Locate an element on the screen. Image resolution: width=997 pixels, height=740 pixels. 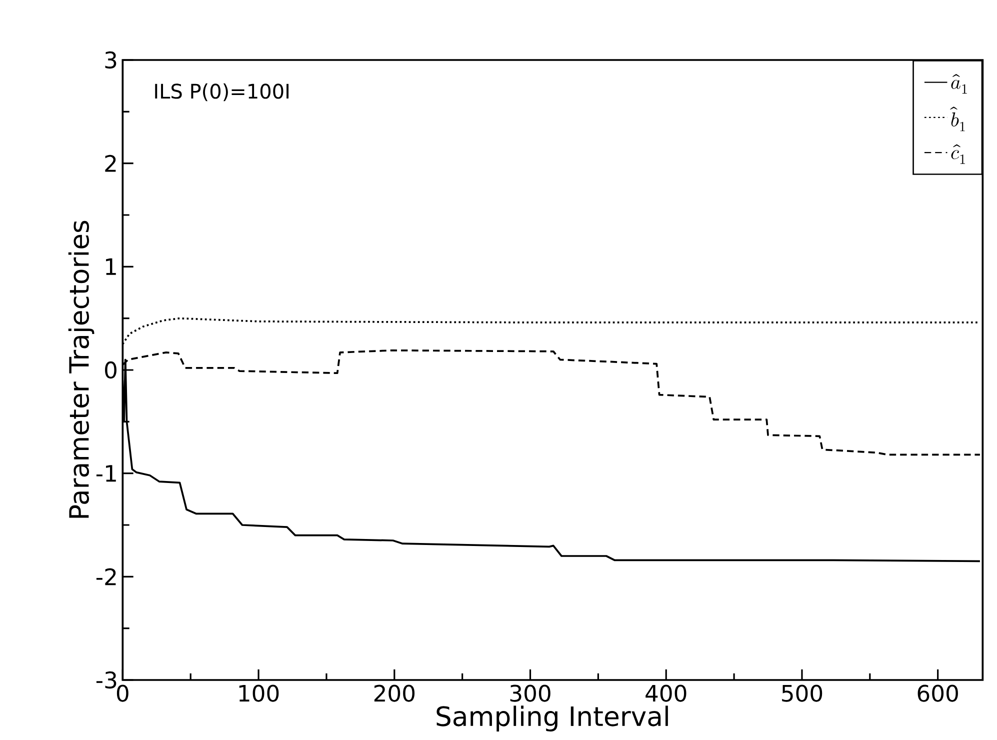
annotation: ILS P(0)=100I is located at coordinates (221, 92).